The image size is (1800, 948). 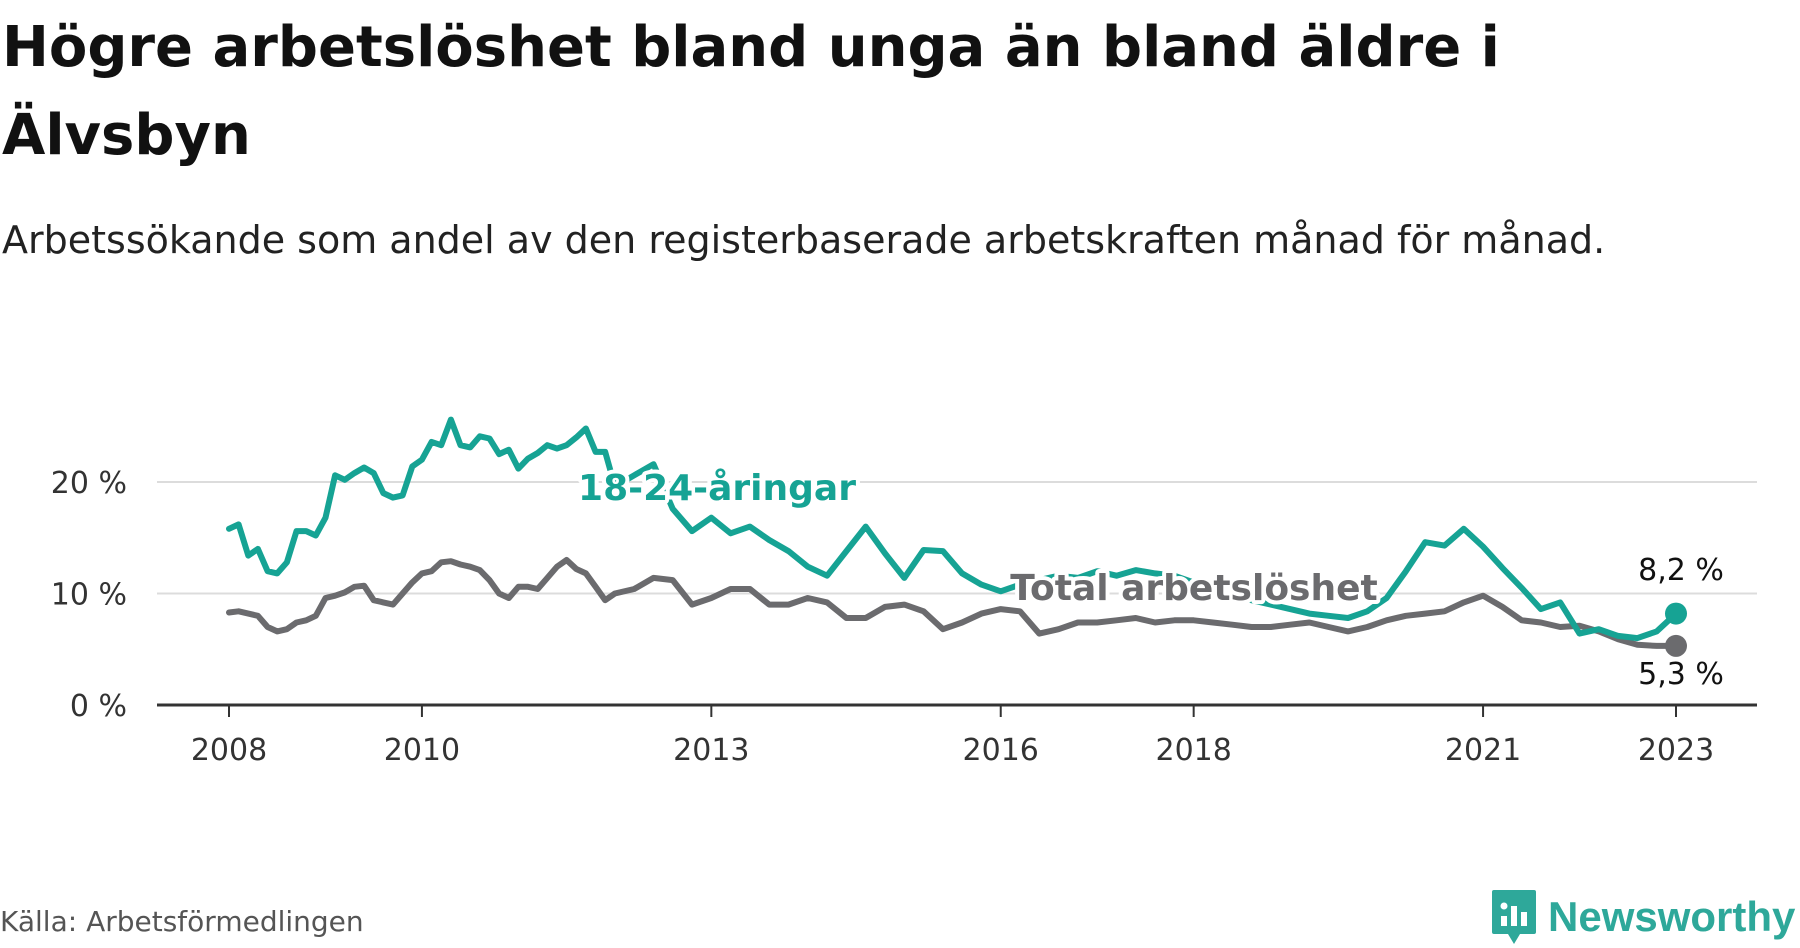 What do you see at coordinates (1001, 750) in the screenshot?
I see `x-tick-label: 2016` at bounding box center [1001, 750].